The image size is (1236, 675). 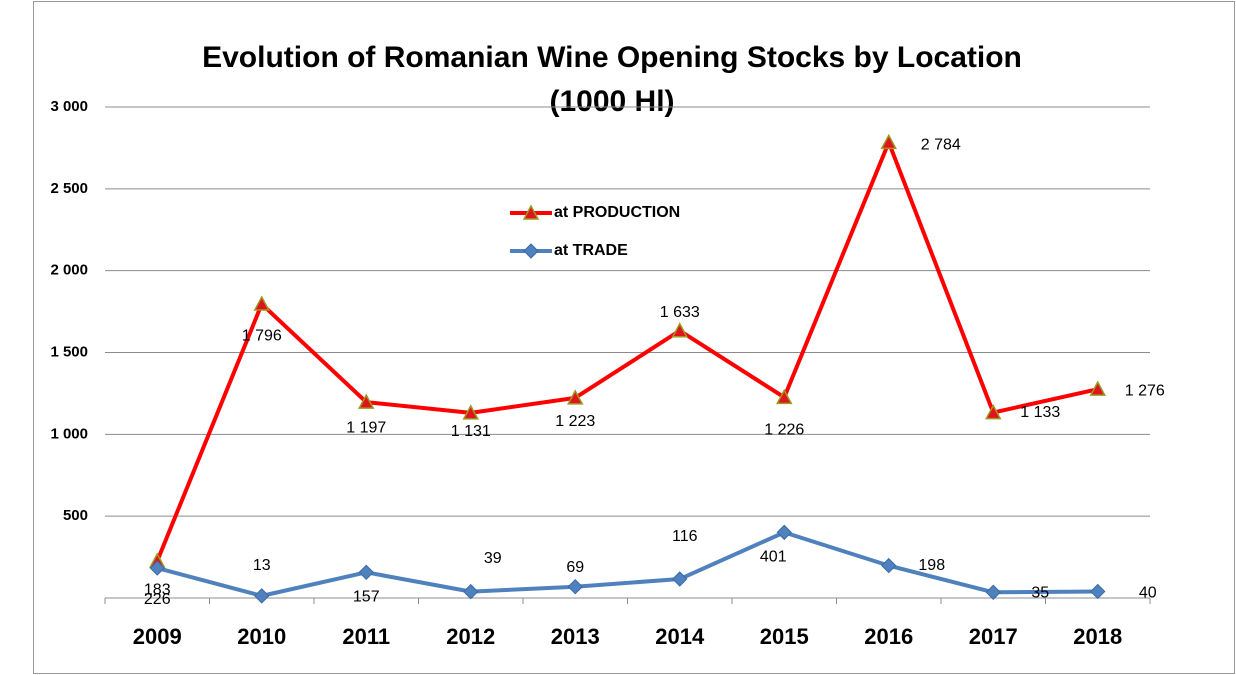 I want to click on y-tick-label: 1 000, so click(x=69, y=433).